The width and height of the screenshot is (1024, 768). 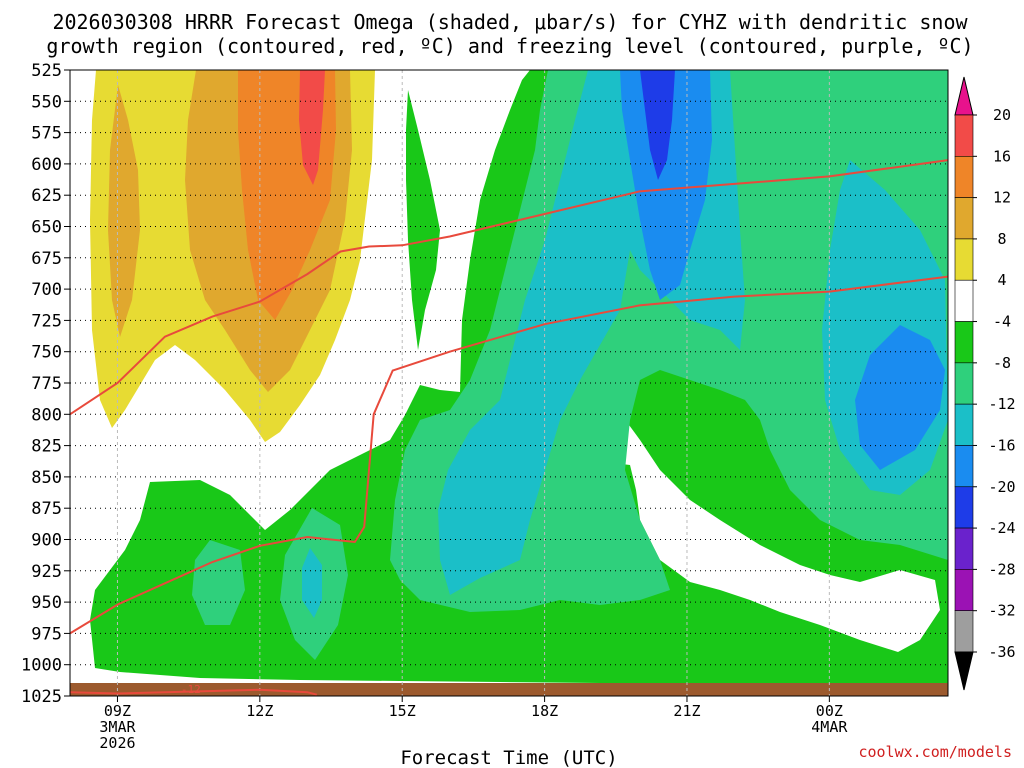 What do you see at coordinates (1002, 322) in the screenshot?
I see `colorbar-label: -4` at bounding box center [1002, 322].